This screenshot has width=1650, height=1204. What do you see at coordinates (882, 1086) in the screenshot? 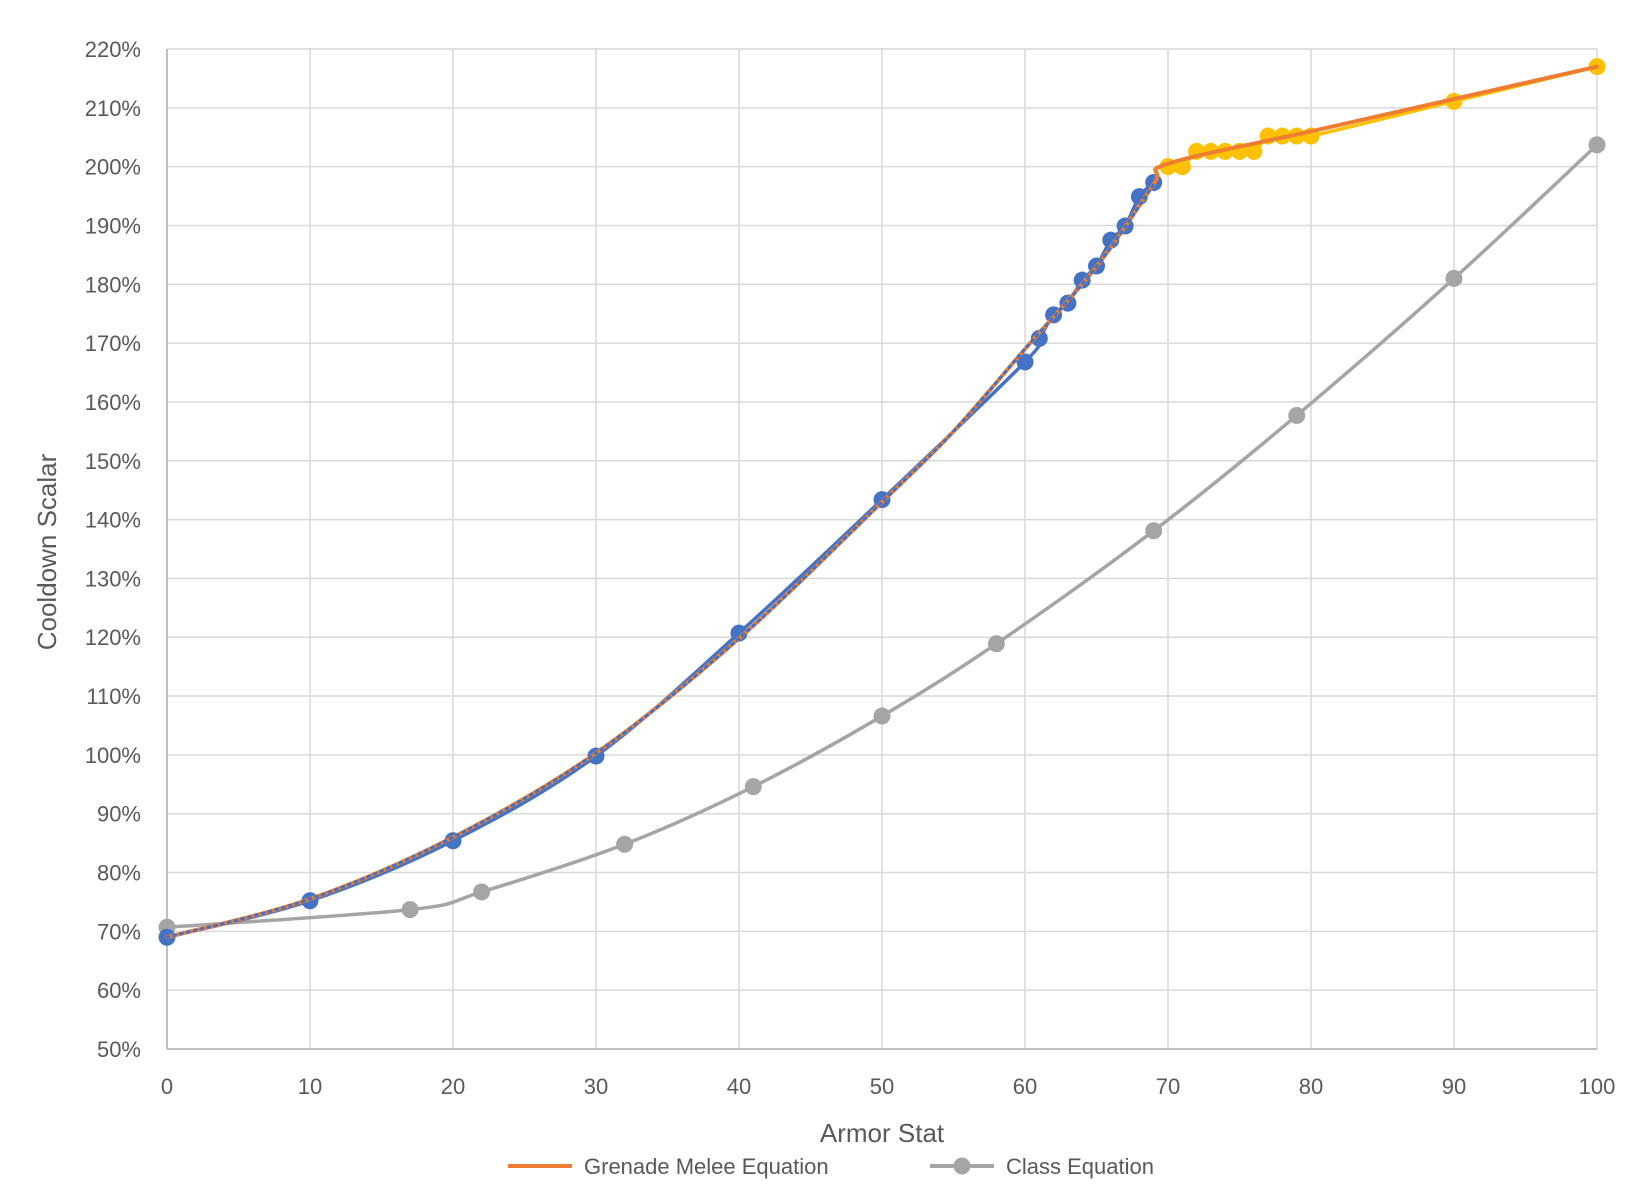
I see `x-tick-label: 50` at bounding box center [882, 1086].